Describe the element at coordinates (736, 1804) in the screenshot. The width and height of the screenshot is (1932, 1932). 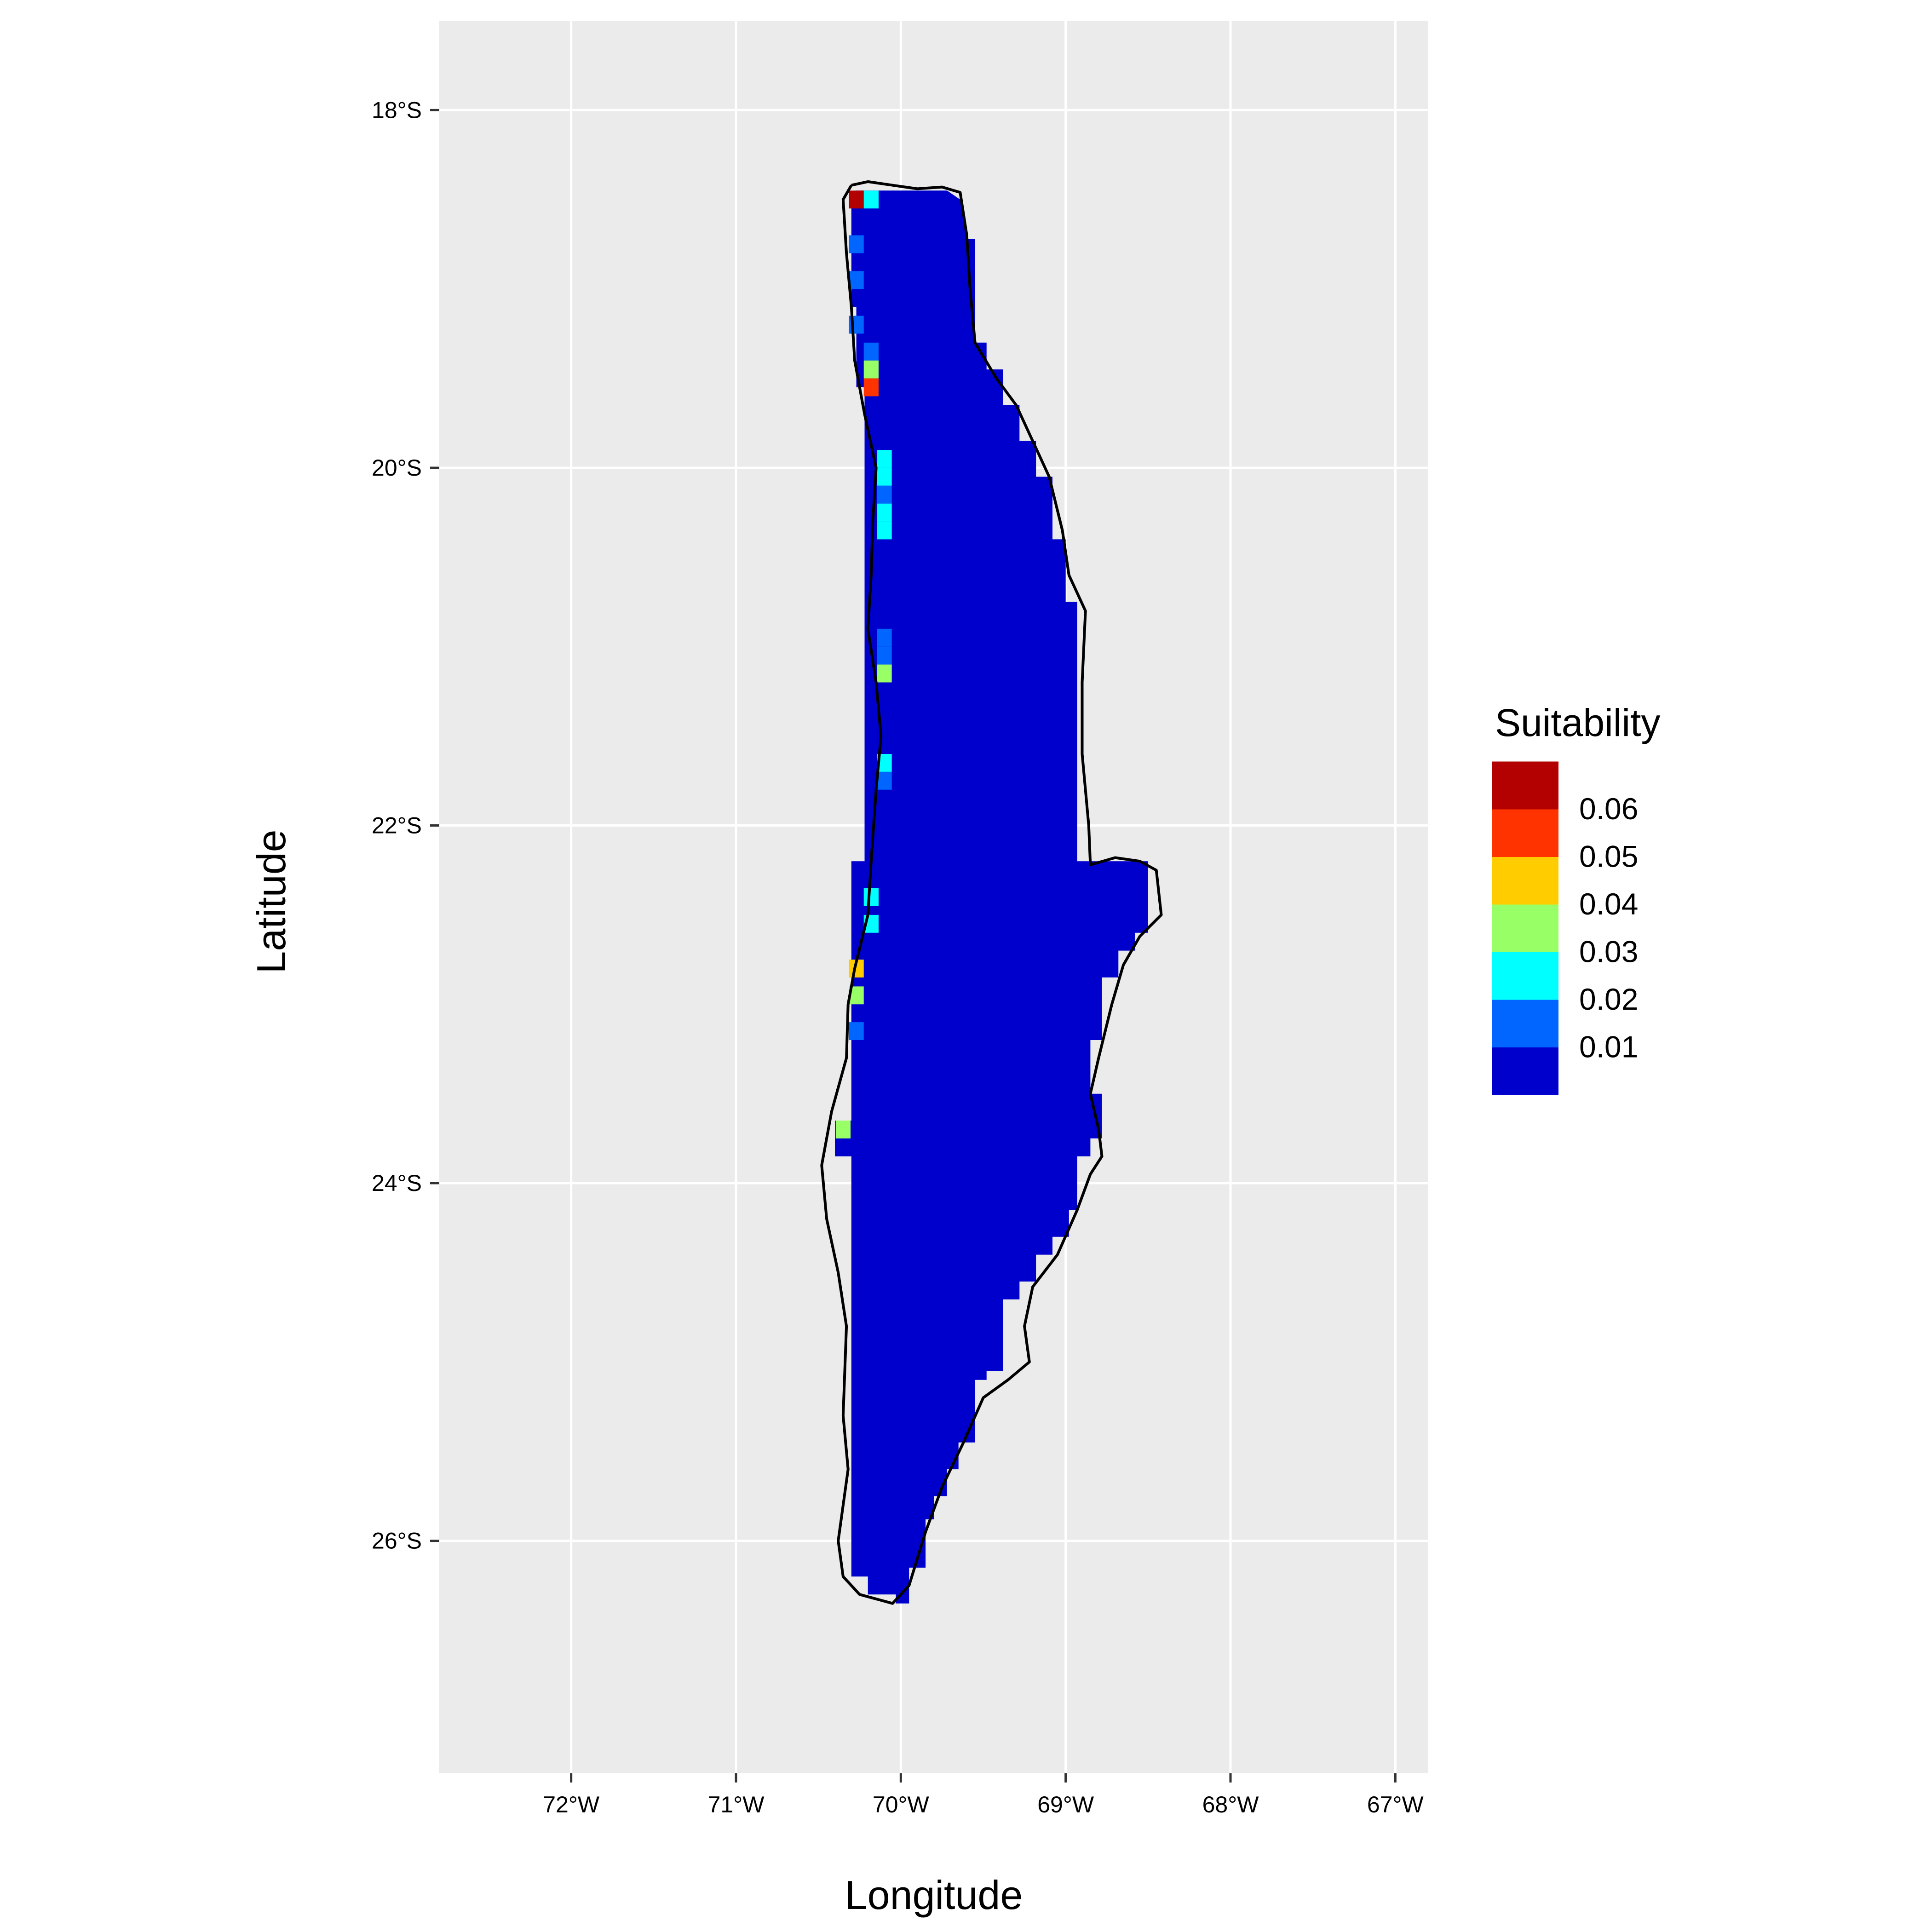
I see `x-tick-label: 71°W` at that location.